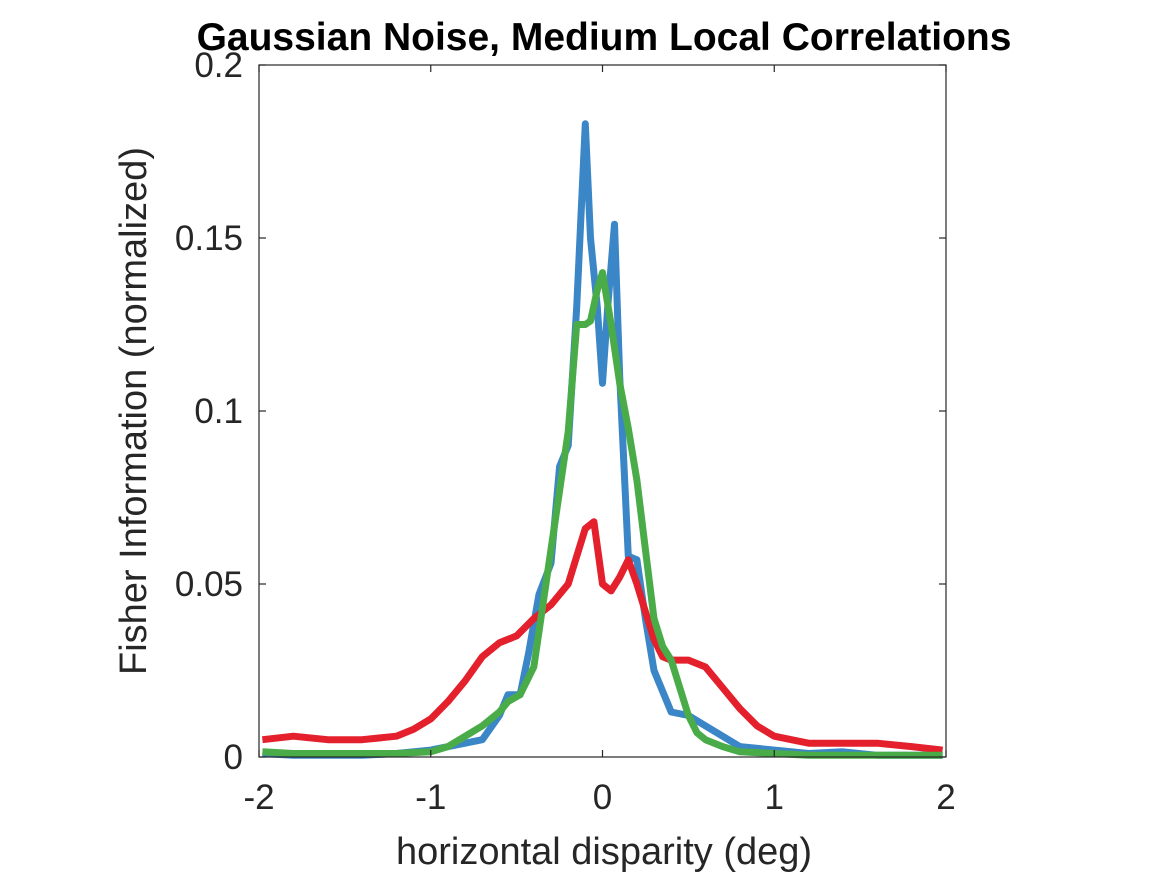  I want to click on x-tick-label: 2, so click(945, 797).